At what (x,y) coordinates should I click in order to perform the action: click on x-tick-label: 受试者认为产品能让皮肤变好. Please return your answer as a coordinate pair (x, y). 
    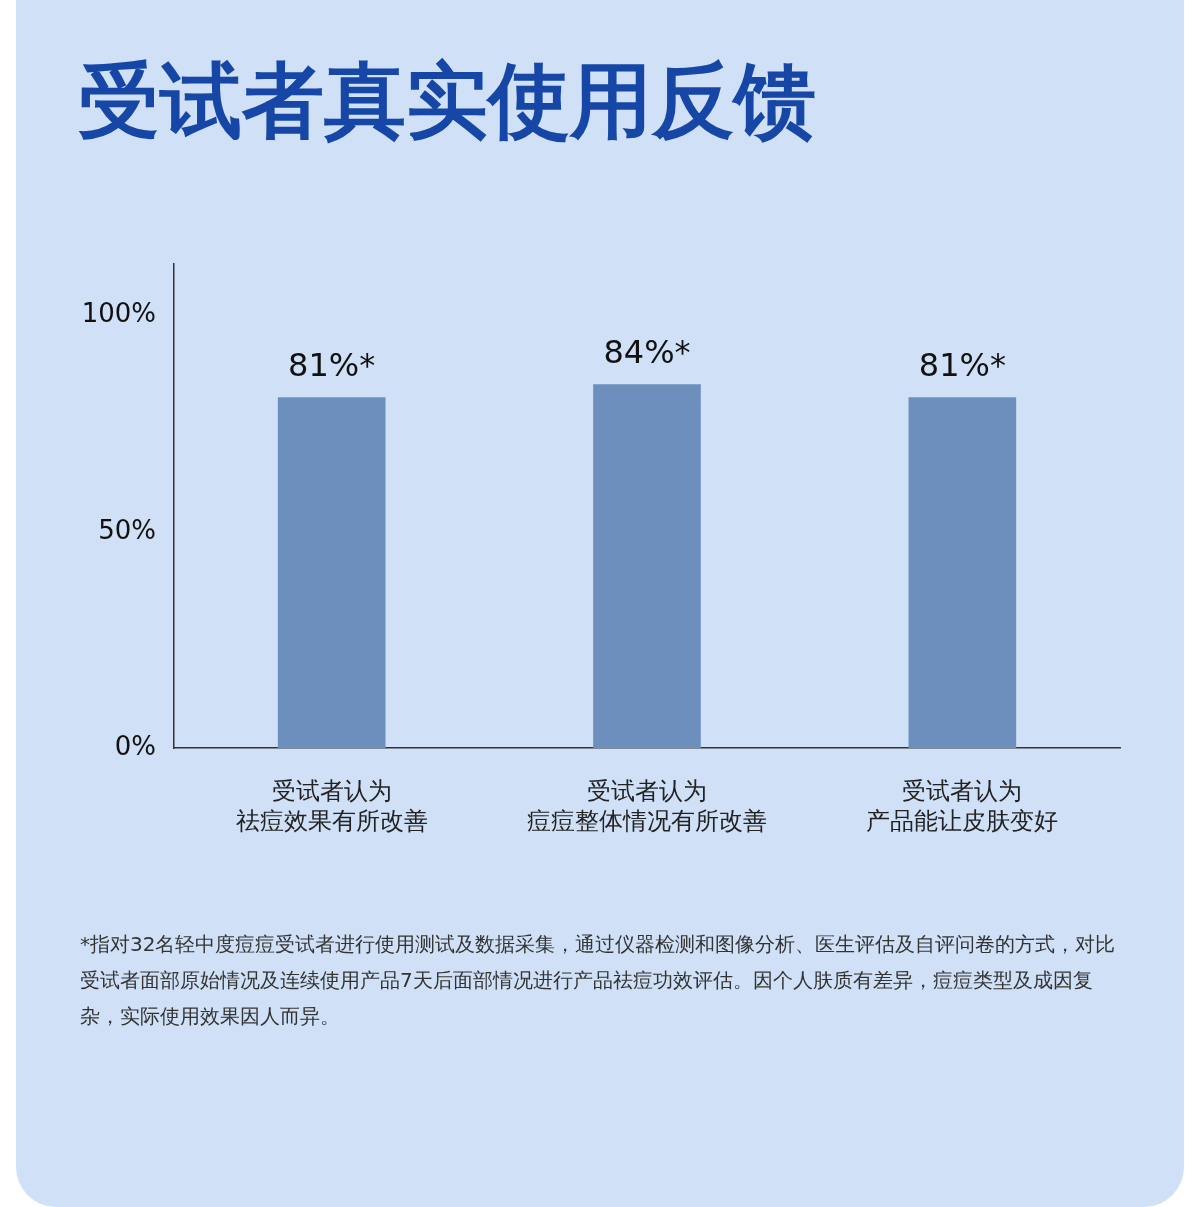
    Looking at the image, I should click on (962, 806).